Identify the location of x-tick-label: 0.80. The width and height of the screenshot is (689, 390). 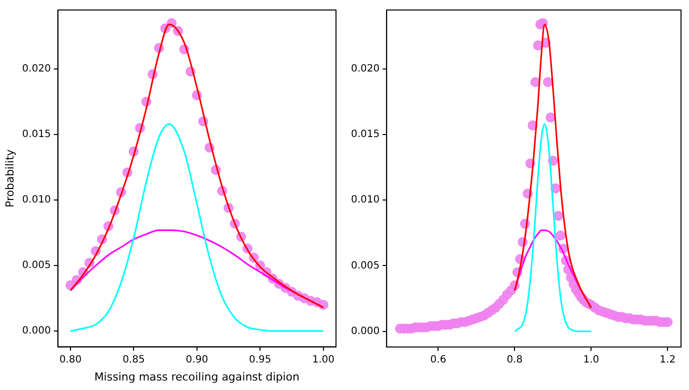
(70, 360).